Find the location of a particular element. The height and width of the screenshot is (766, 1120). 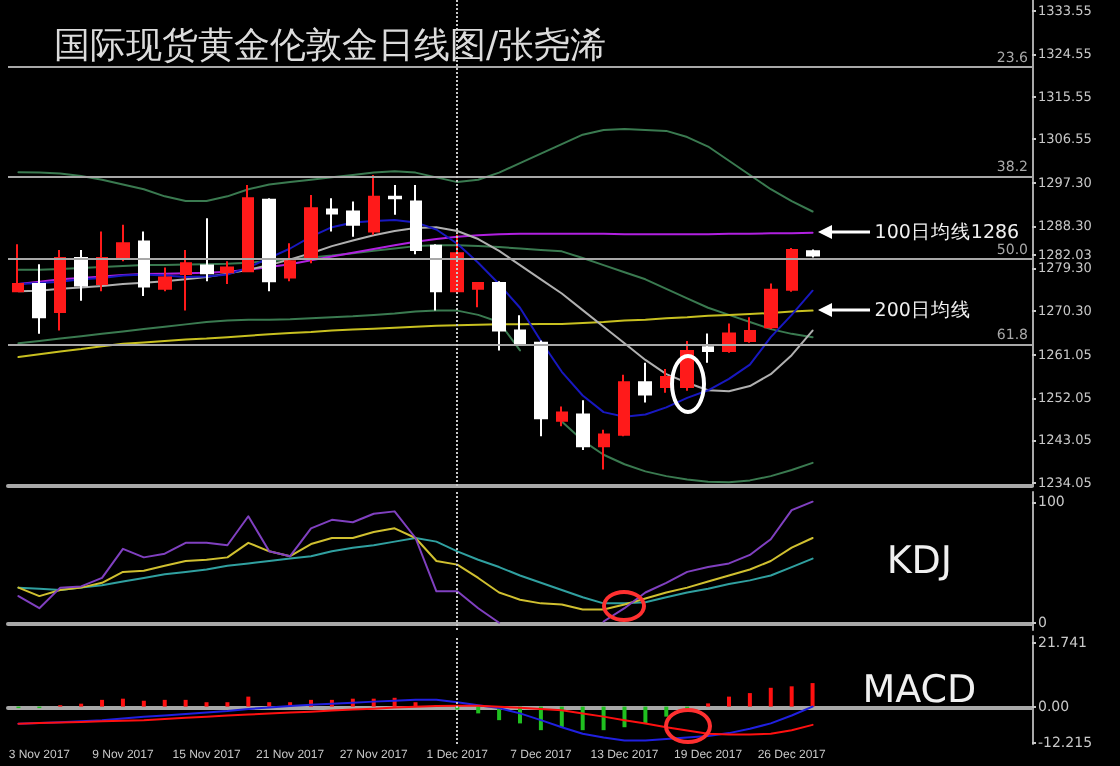

annotation: MACD is located at coordinates (919, 690).